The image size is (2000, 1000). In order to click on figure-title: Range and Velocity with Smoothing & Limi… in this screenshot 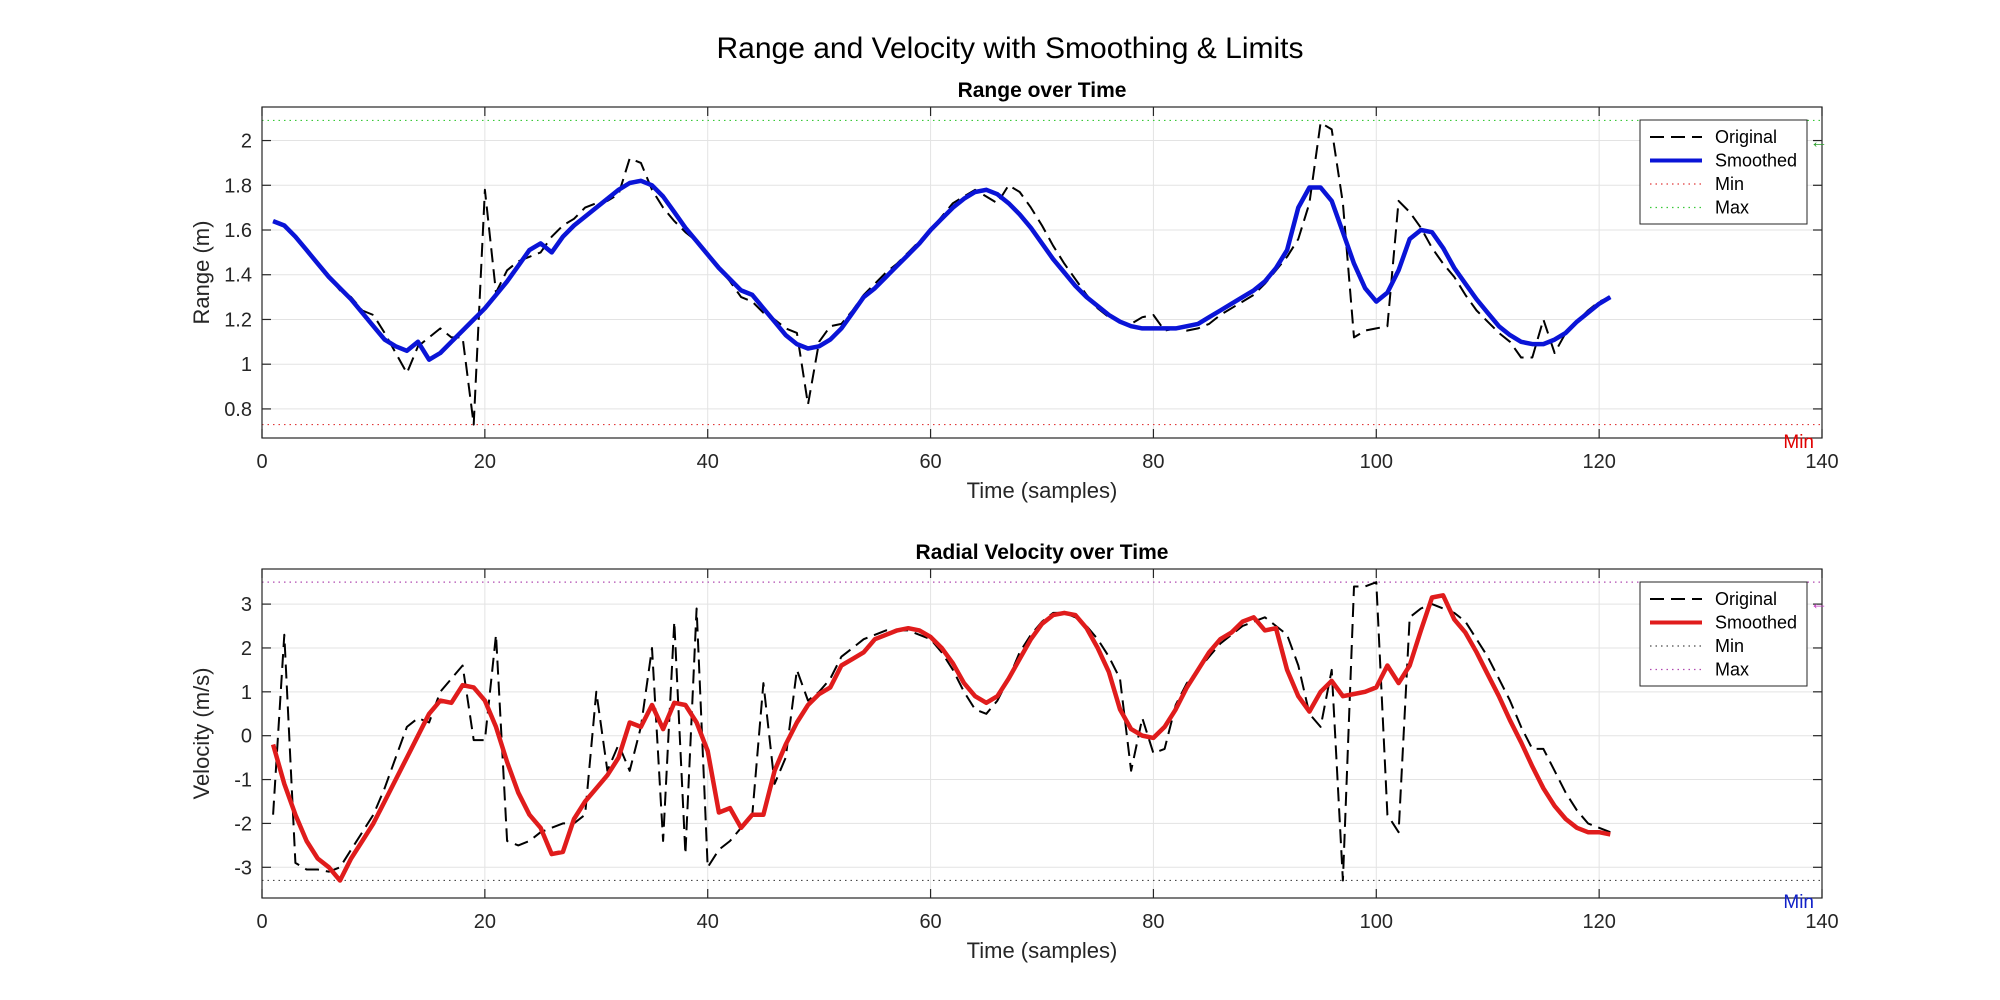, I will do `click(1010, 48)`.